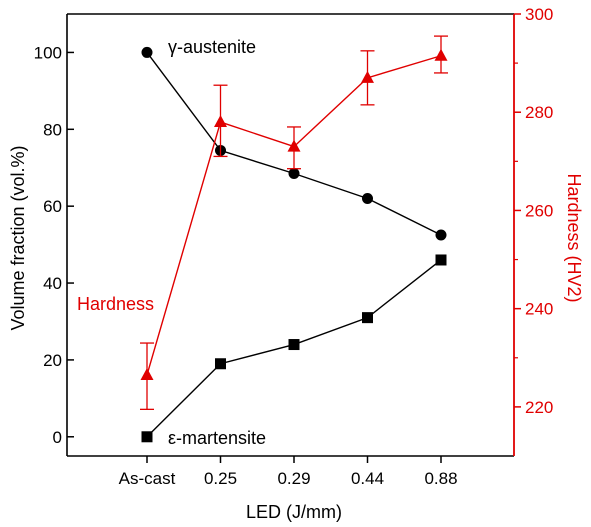  I want to click on hardness-series-label: Hardness, so click(115, 304).